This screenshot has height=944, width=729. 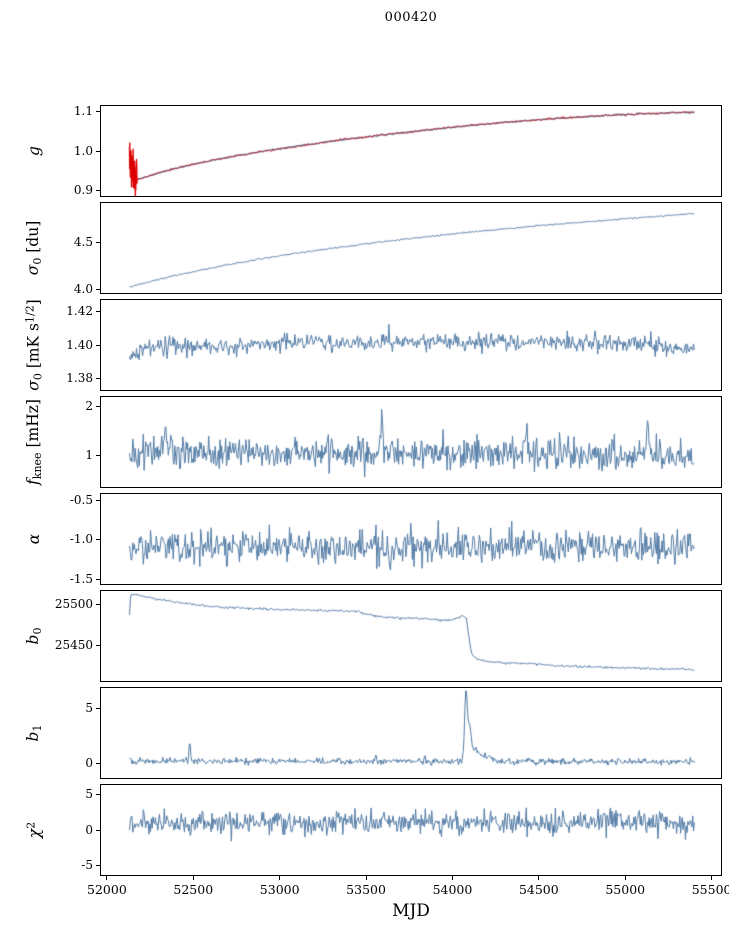 What do you see at coordinates (710, 889) in the screenshot?
I see `x-tick-label: 55500` at bounding box center [710, 889].